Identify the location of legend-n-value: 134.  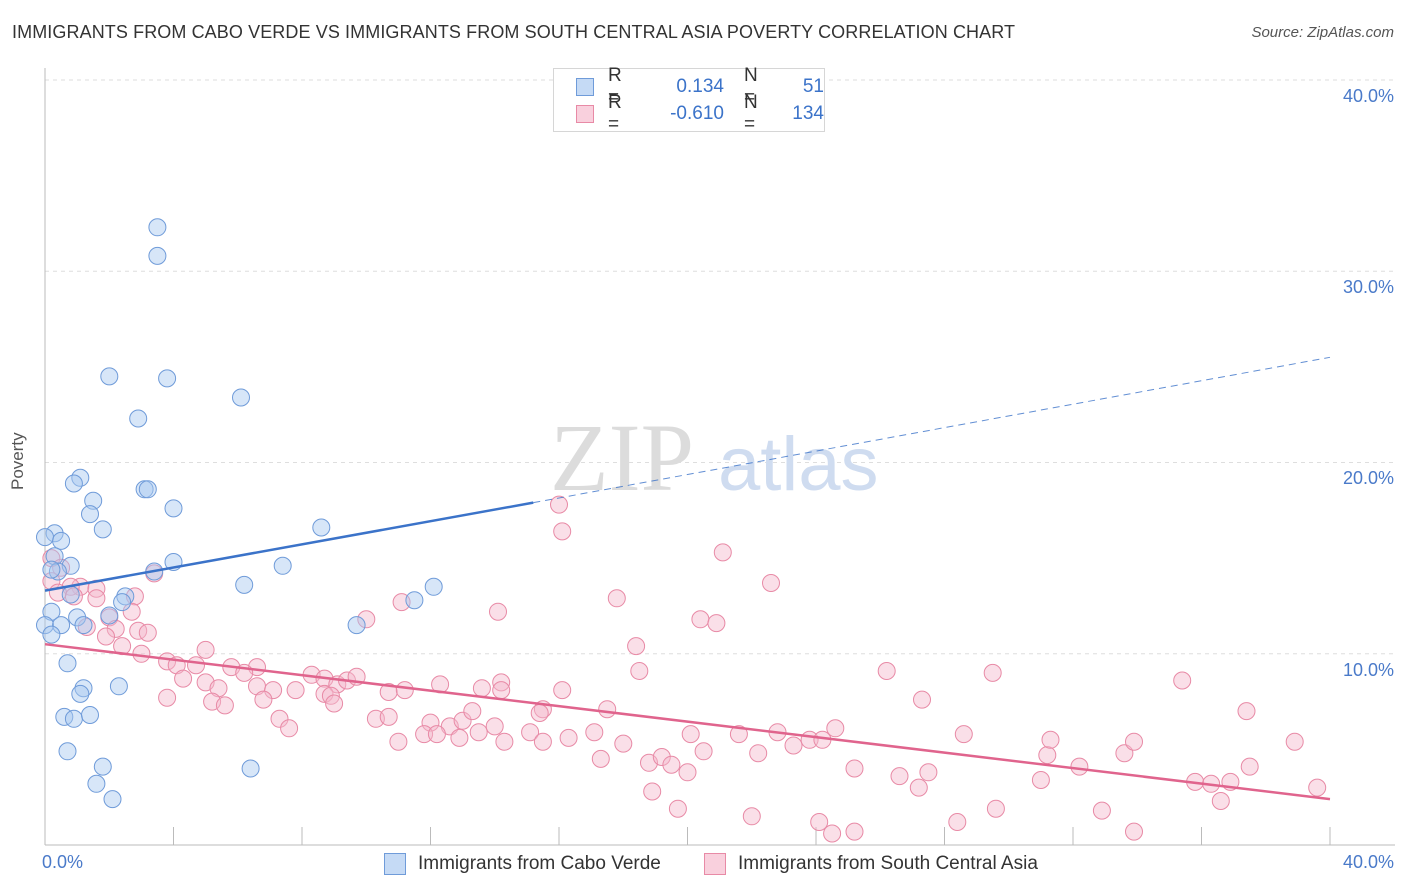
(808, 113).